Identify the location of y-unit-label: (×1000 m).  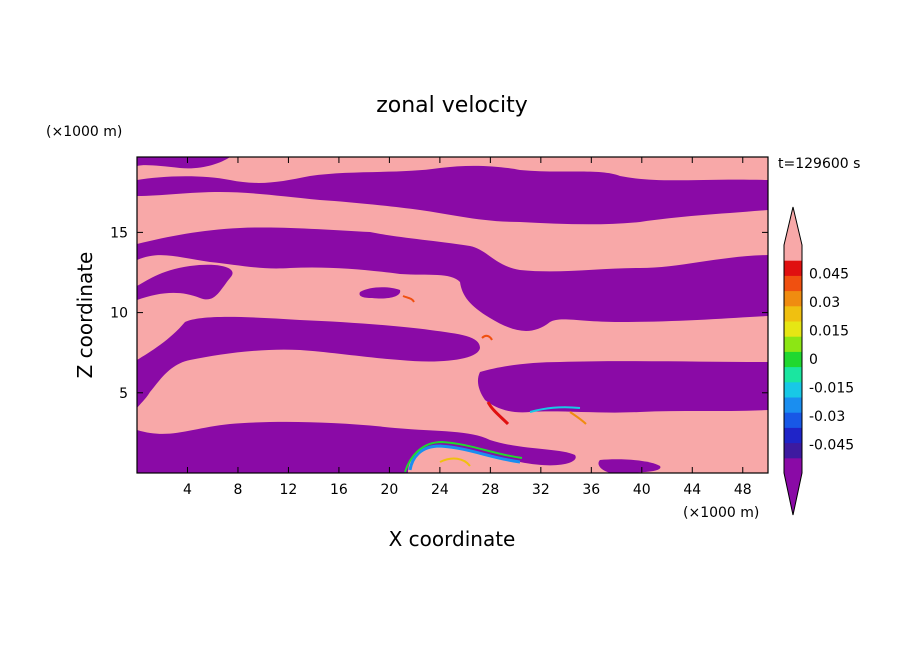
(84, 132).